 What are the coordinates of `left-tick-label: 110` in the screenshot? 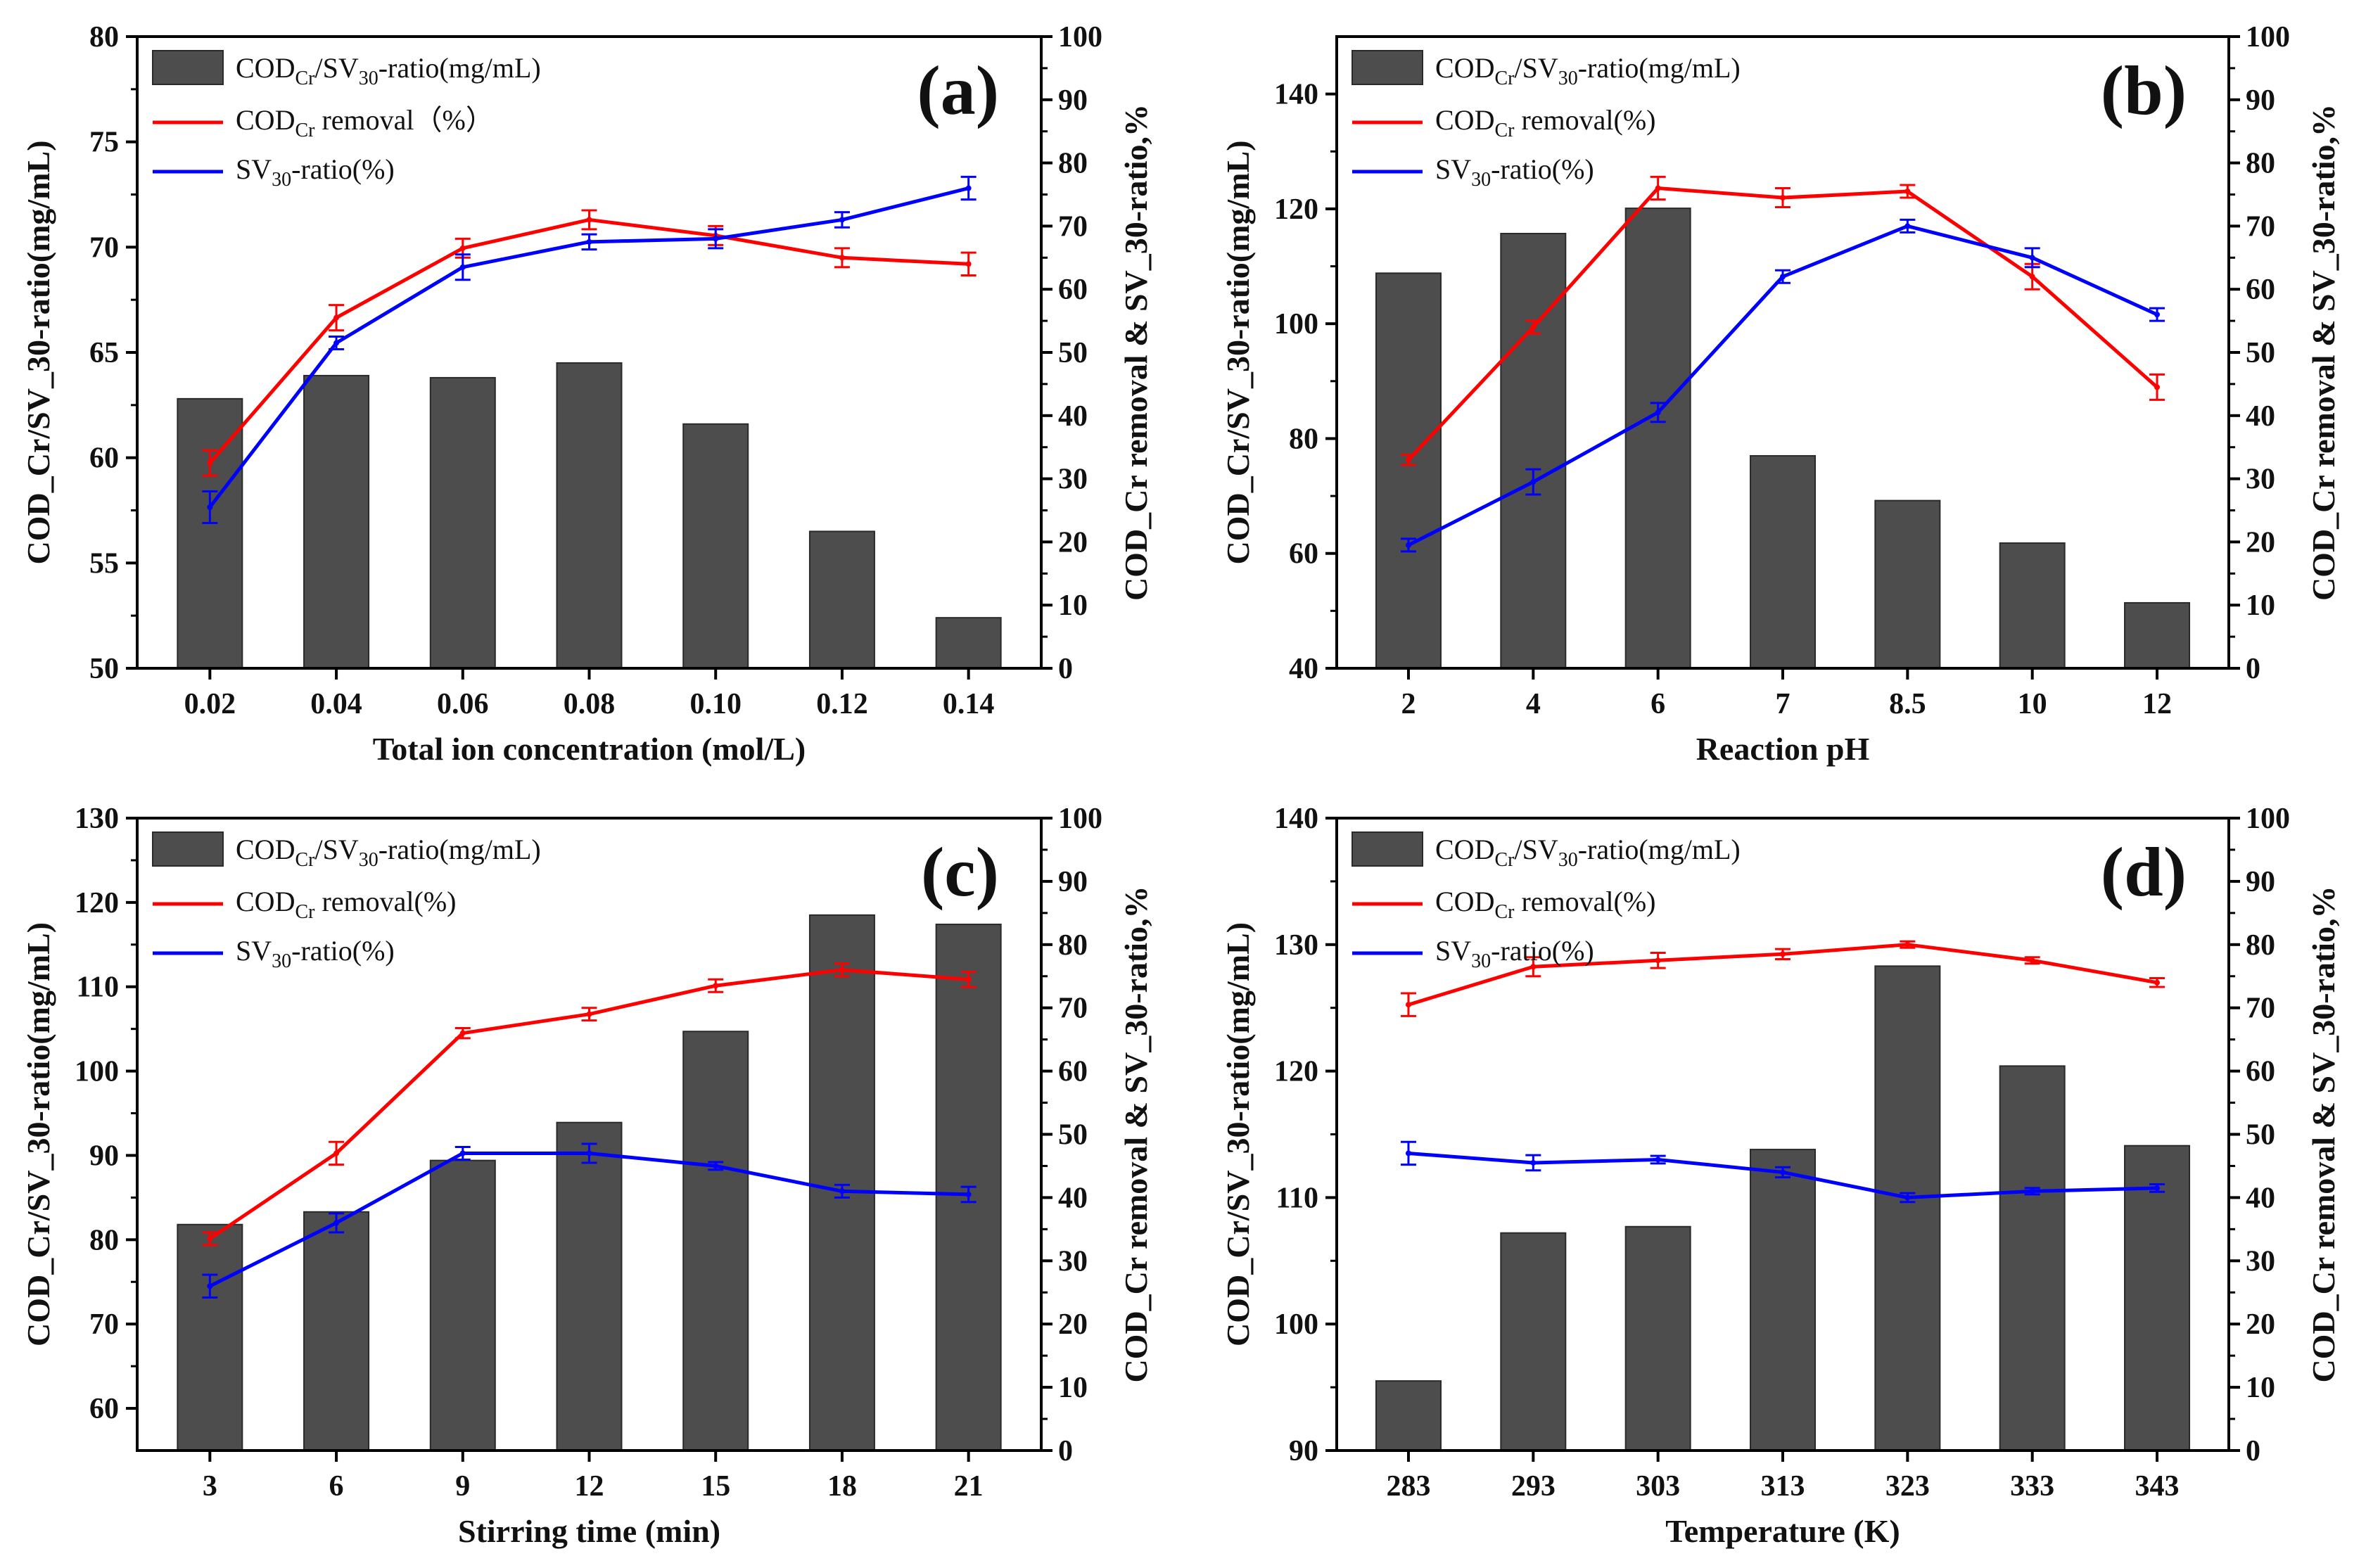 It's located at (1297, 1198).